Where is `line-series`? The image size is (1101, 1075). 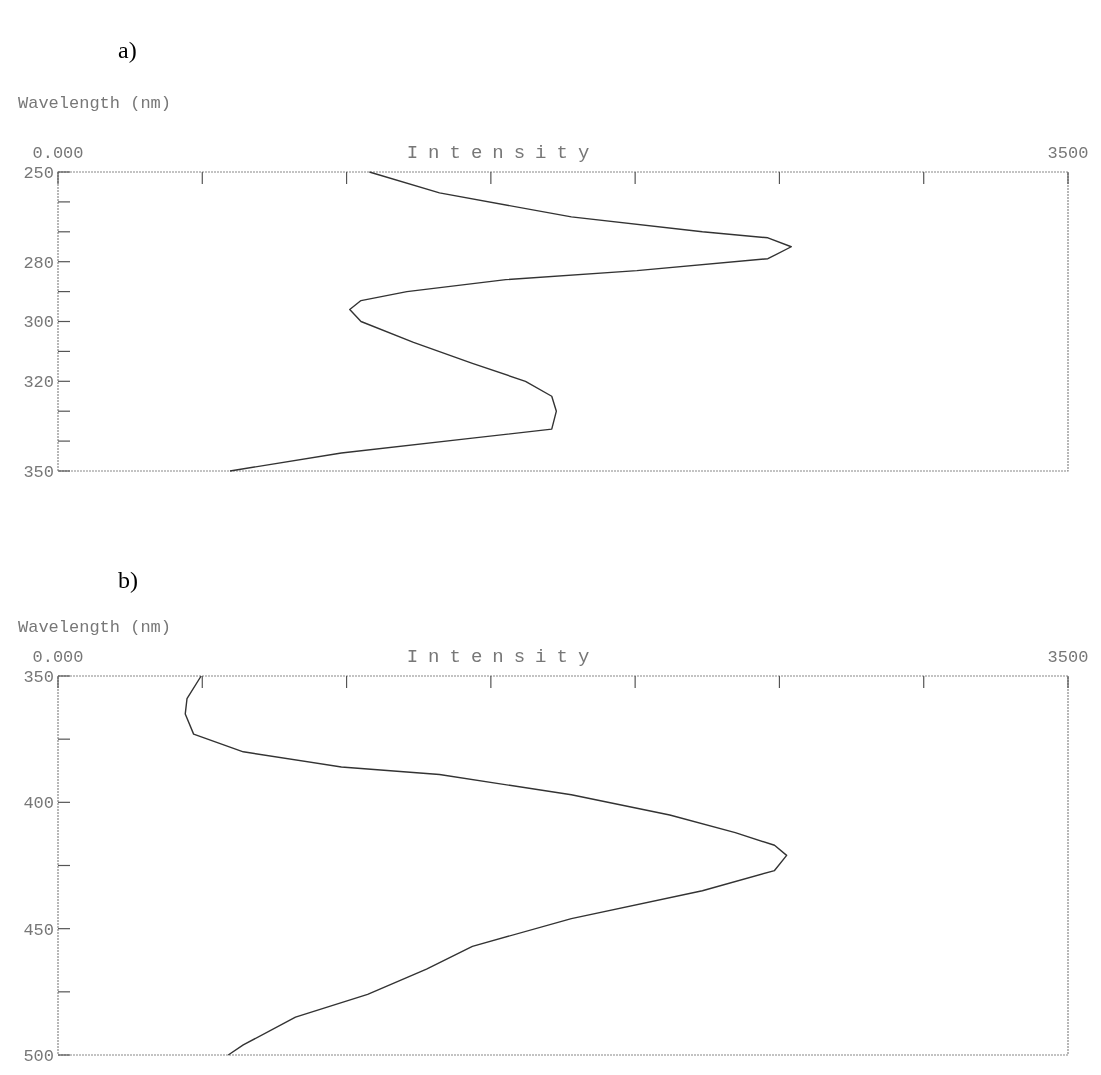 line-series is located at coordinates (510, 321).